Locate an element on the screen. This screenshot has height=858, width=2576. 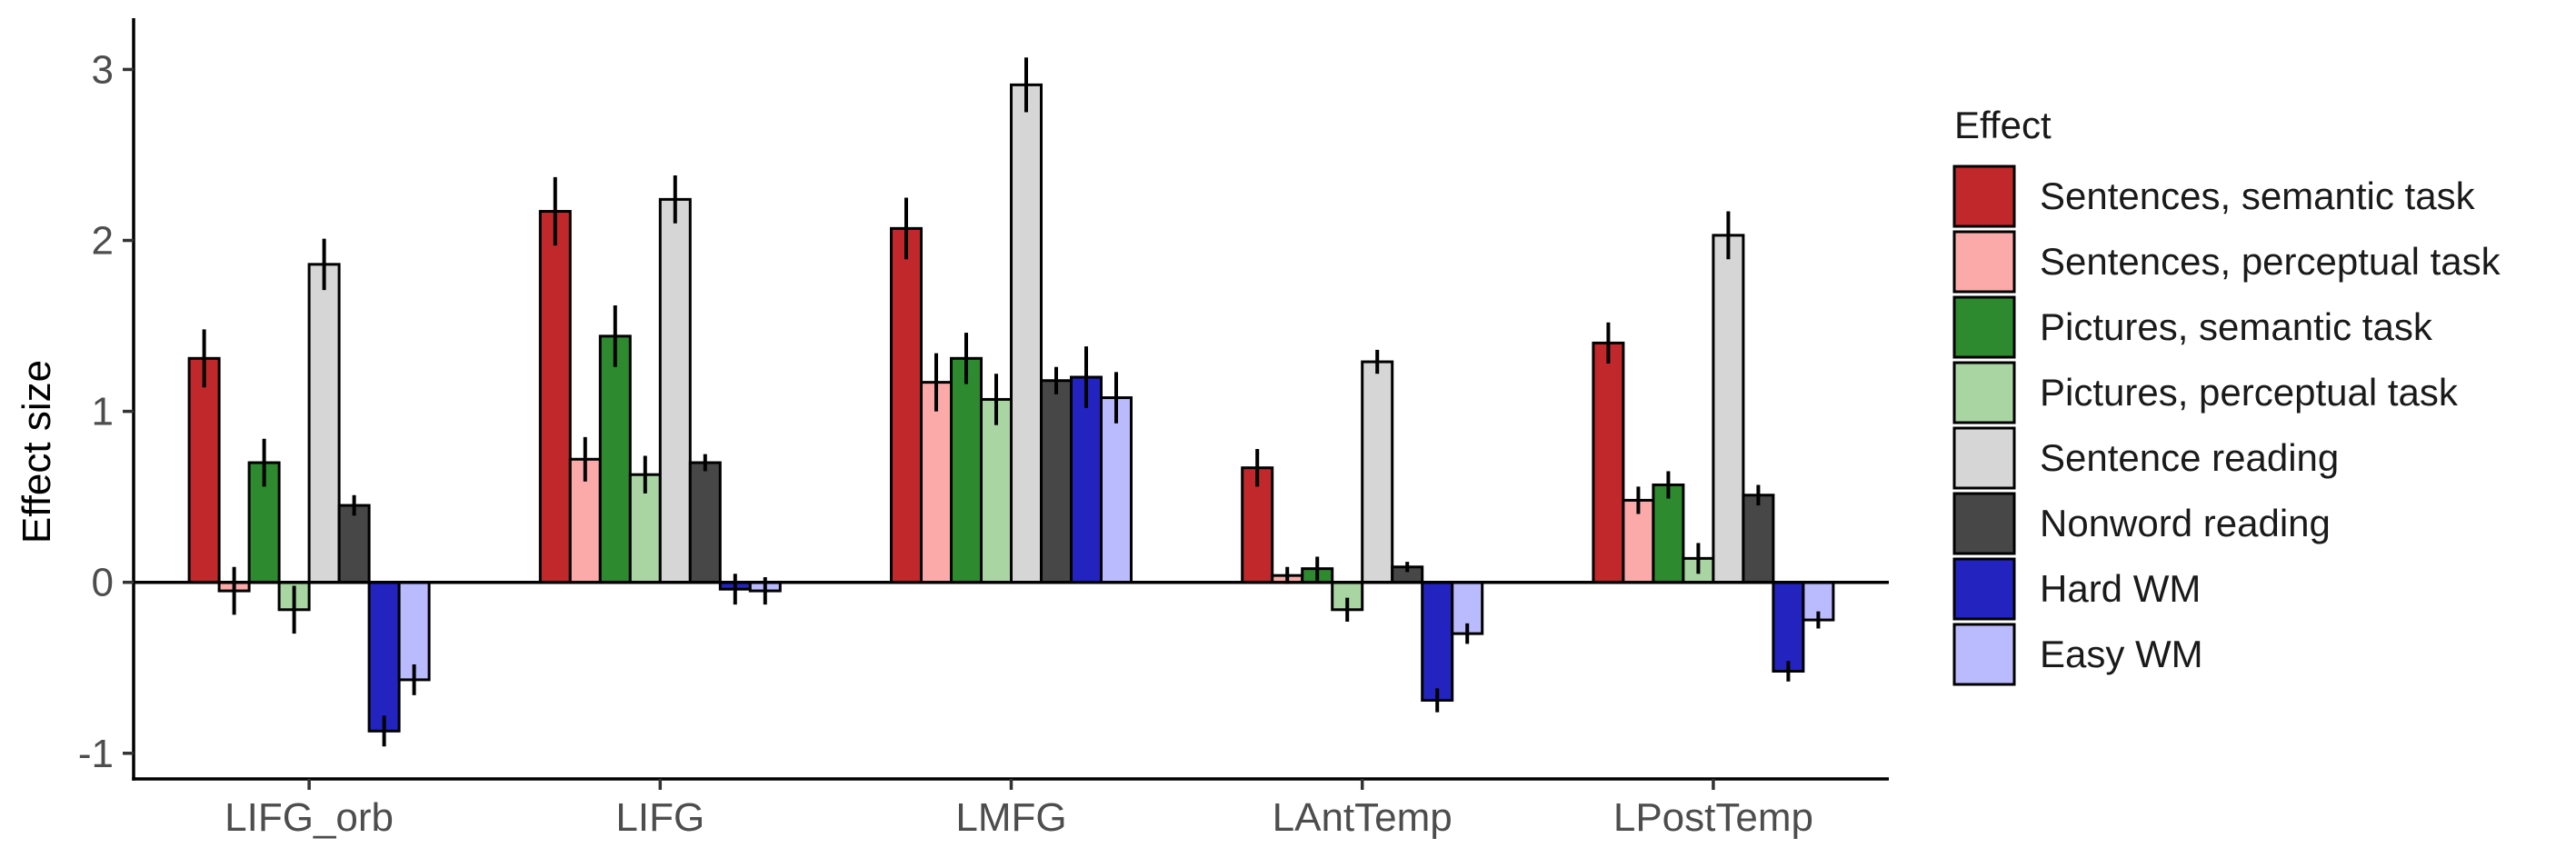
x-tick-label: LAntTemp is located at coordinates (1363, 817).